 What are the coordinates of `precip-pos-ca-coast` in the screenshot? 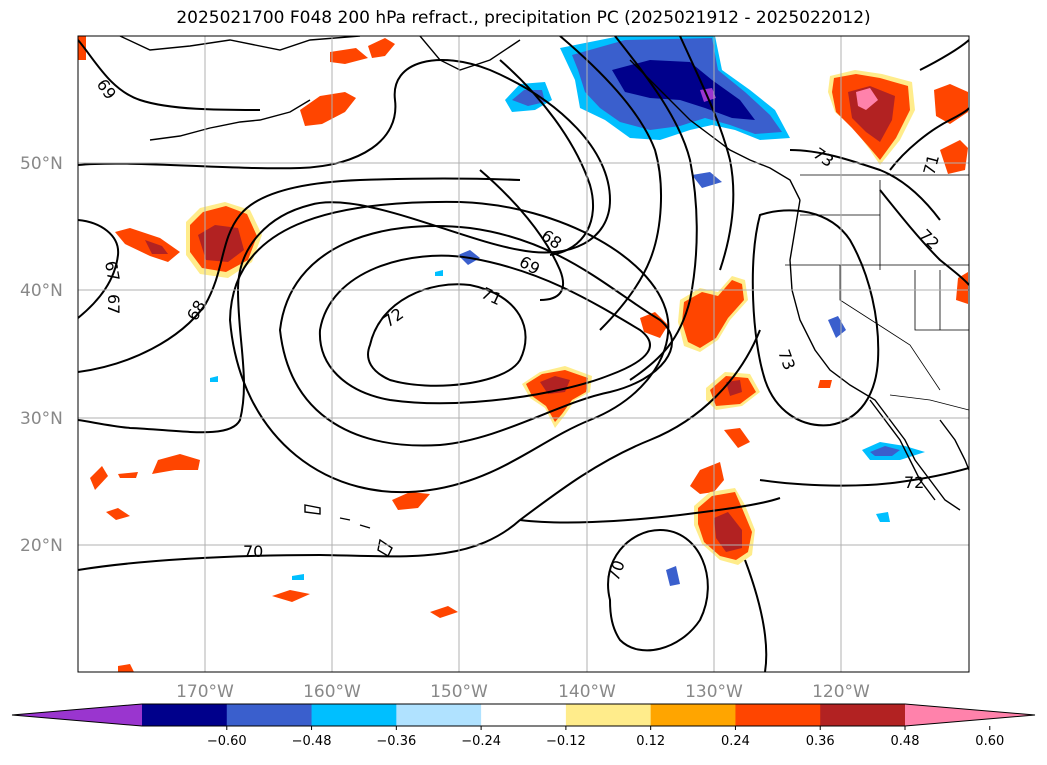 It's located at (825, 384).